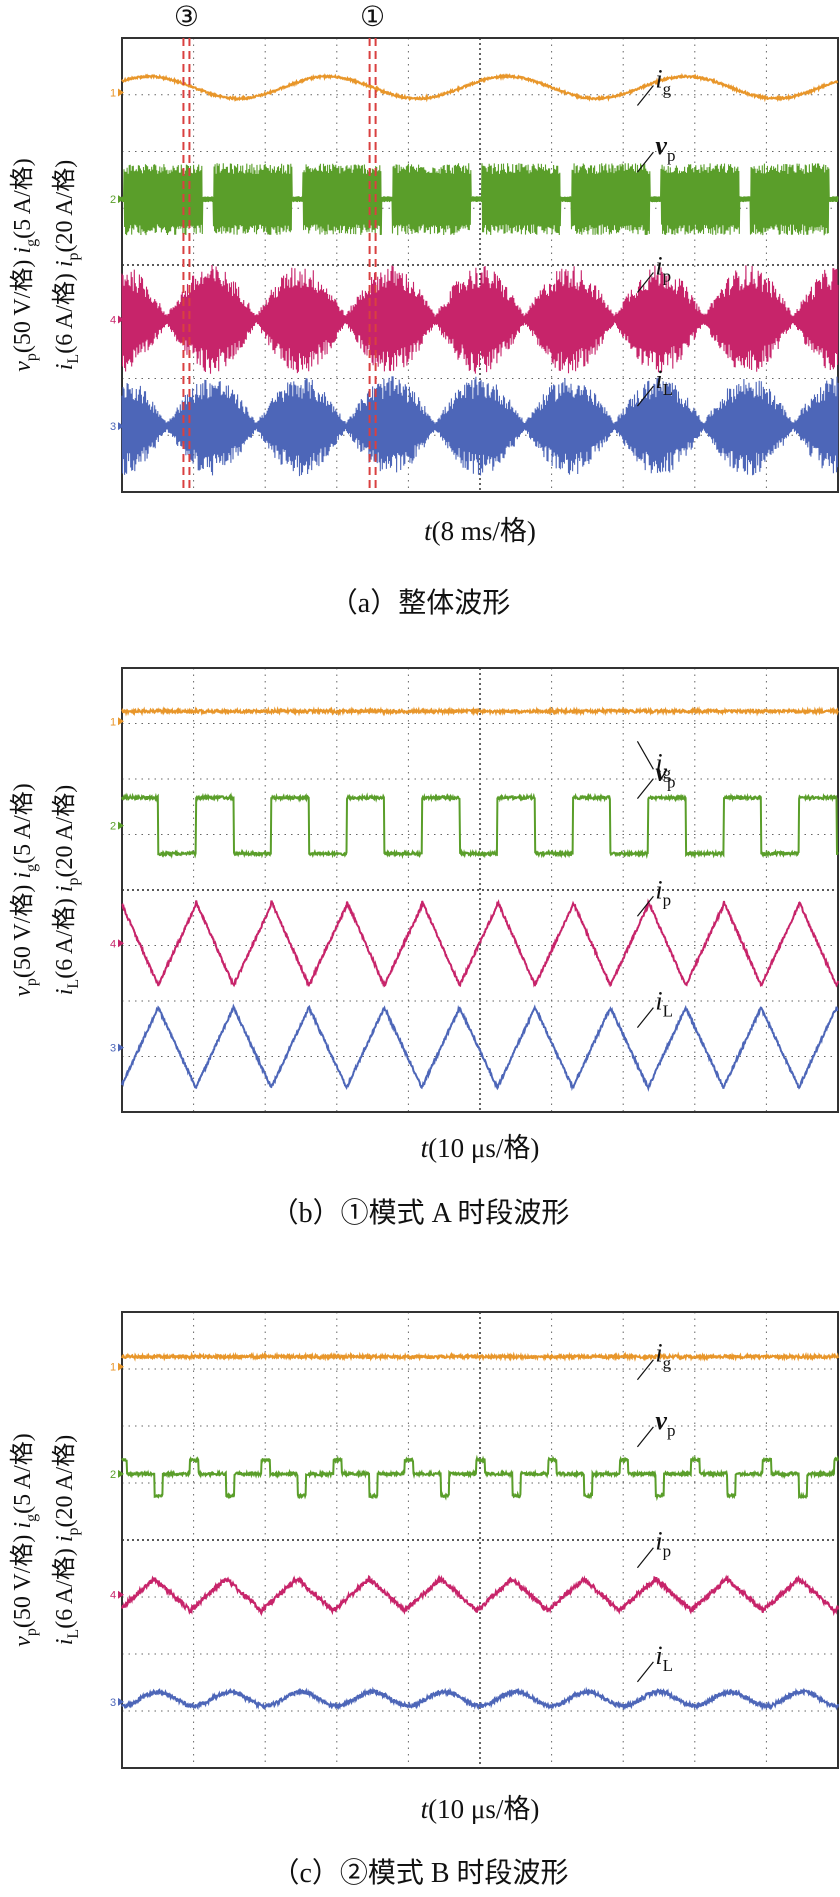  What do you see at coordinates (480, 1809) in the screenshot?
I see `x-axis-label-c: t(10 μs/格)` at bounding box center [480, 1809].